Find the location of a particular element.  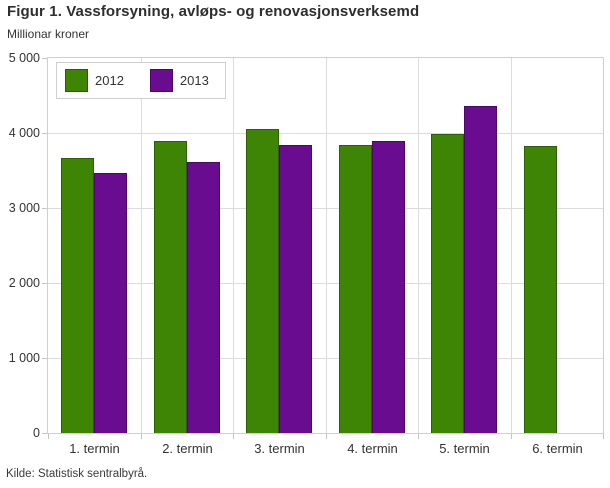

bar-2013-2-termin is located at coordinates (203, 297).